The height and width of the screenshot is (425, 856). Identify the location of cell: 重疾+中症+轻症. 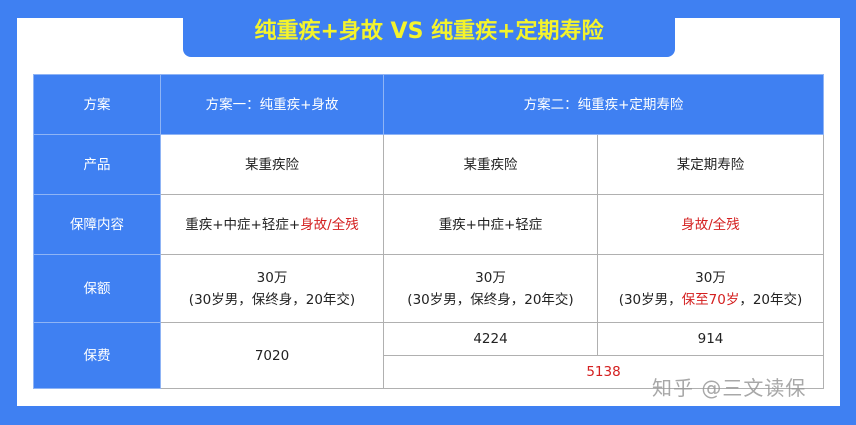
(490, 224).